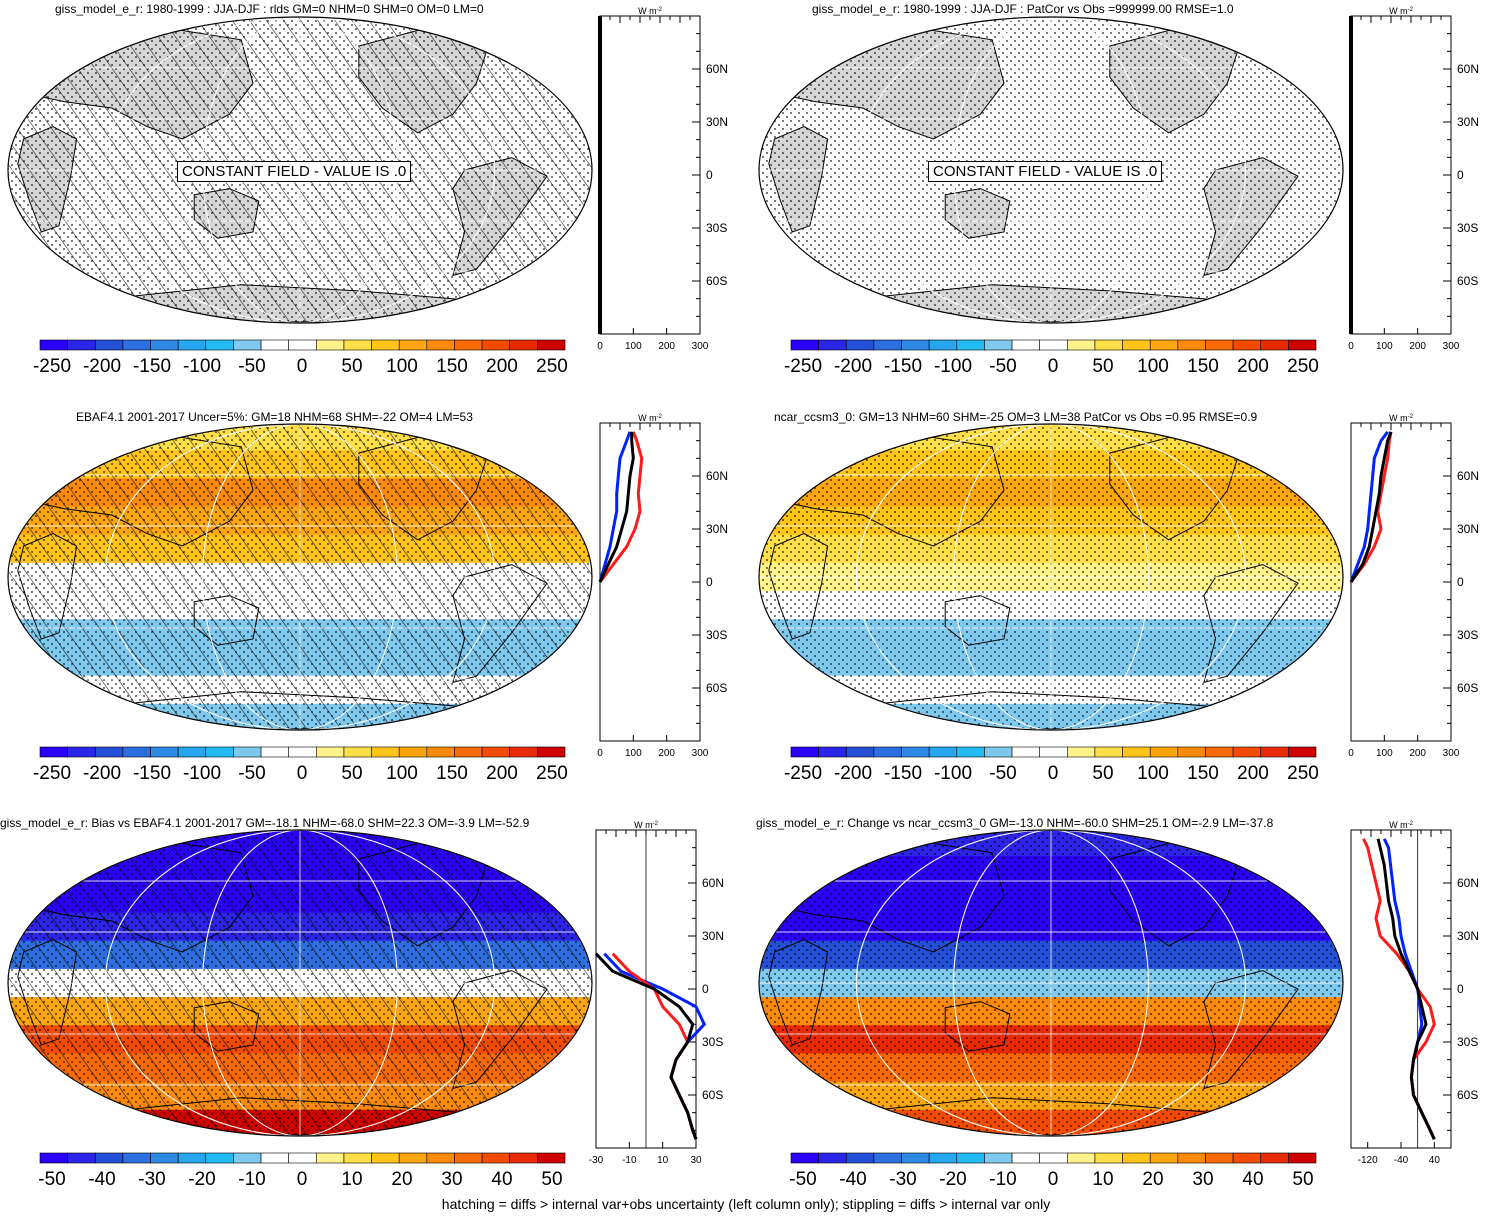  I want to click on colorbar-tick-label: 30, so click(1202, 1179).